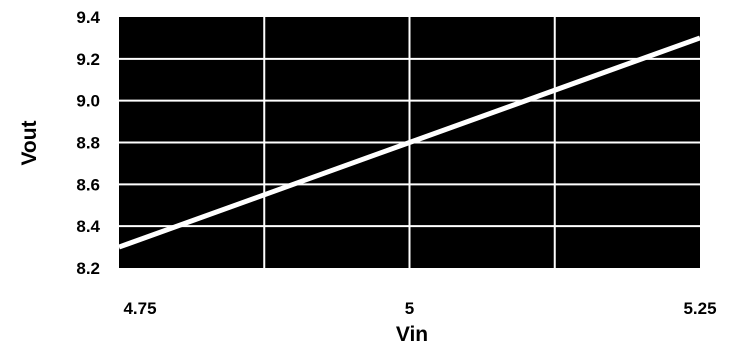 Image resolution: width=729 pixels, height=349 pixels. Describe the element at coordinates (409, 308) in the screenshot. I see `x-tick-label: 5` at that location.